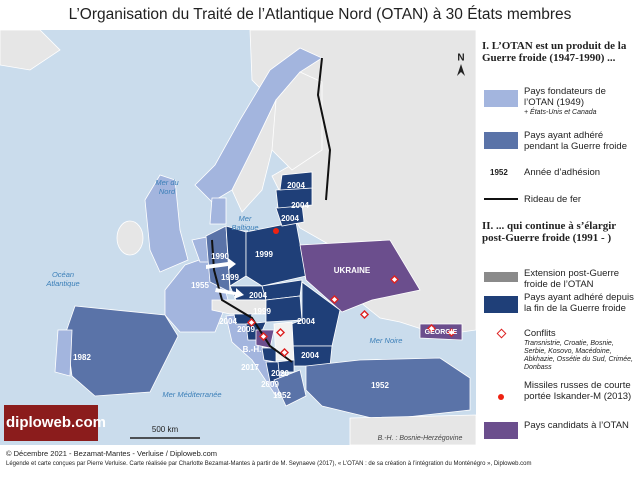  What do you see at coordinates (258, 125) in the screenshot?
I see `norway` at bounding box center [258, 125].